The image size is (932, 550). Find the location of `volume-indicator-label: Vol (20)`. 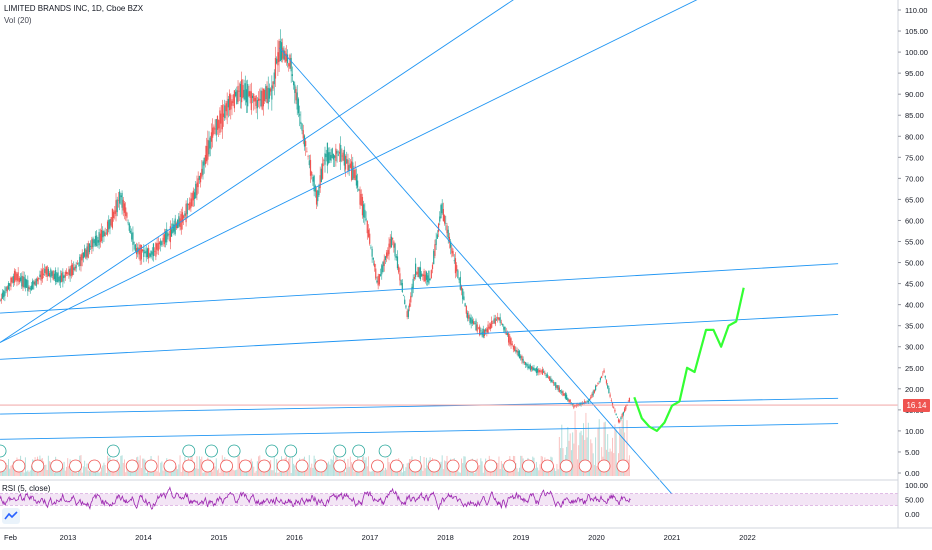

volume-indicator-label: Vol (20) is located at coordinates (18, 20).